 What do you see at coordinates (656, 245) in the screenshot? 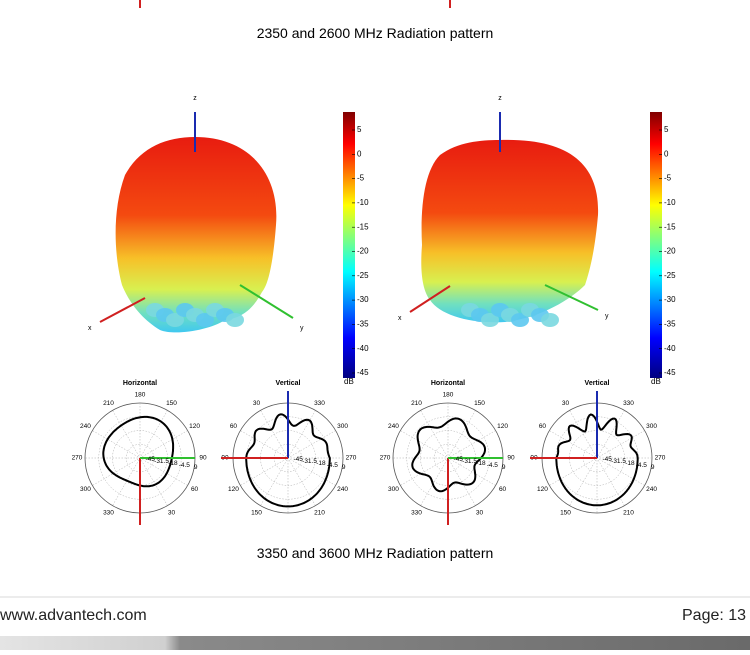
I see `colorbar` at bounding box center [656, 245].